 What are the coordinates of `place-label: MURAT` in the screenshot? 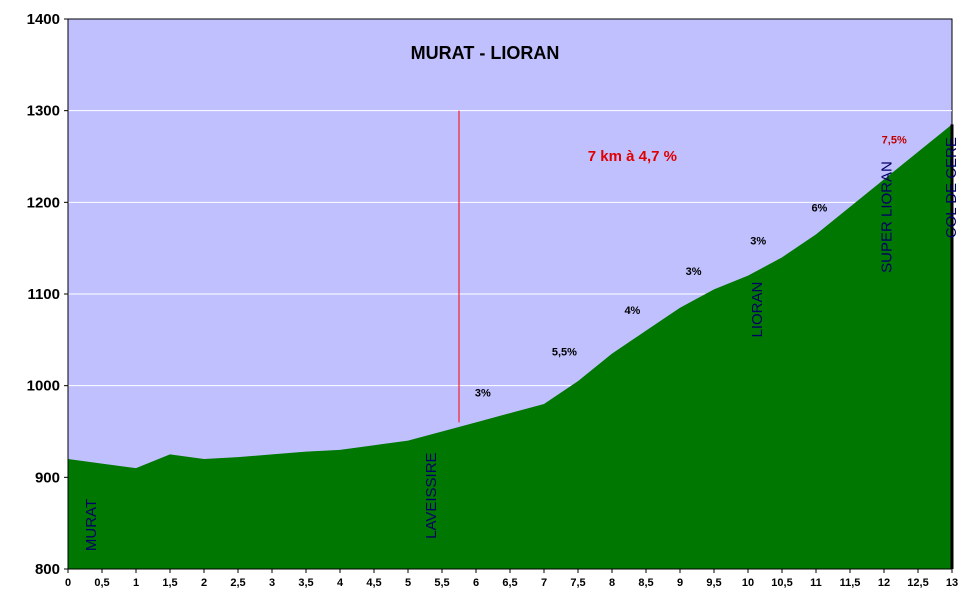 It's located at (91, 525).